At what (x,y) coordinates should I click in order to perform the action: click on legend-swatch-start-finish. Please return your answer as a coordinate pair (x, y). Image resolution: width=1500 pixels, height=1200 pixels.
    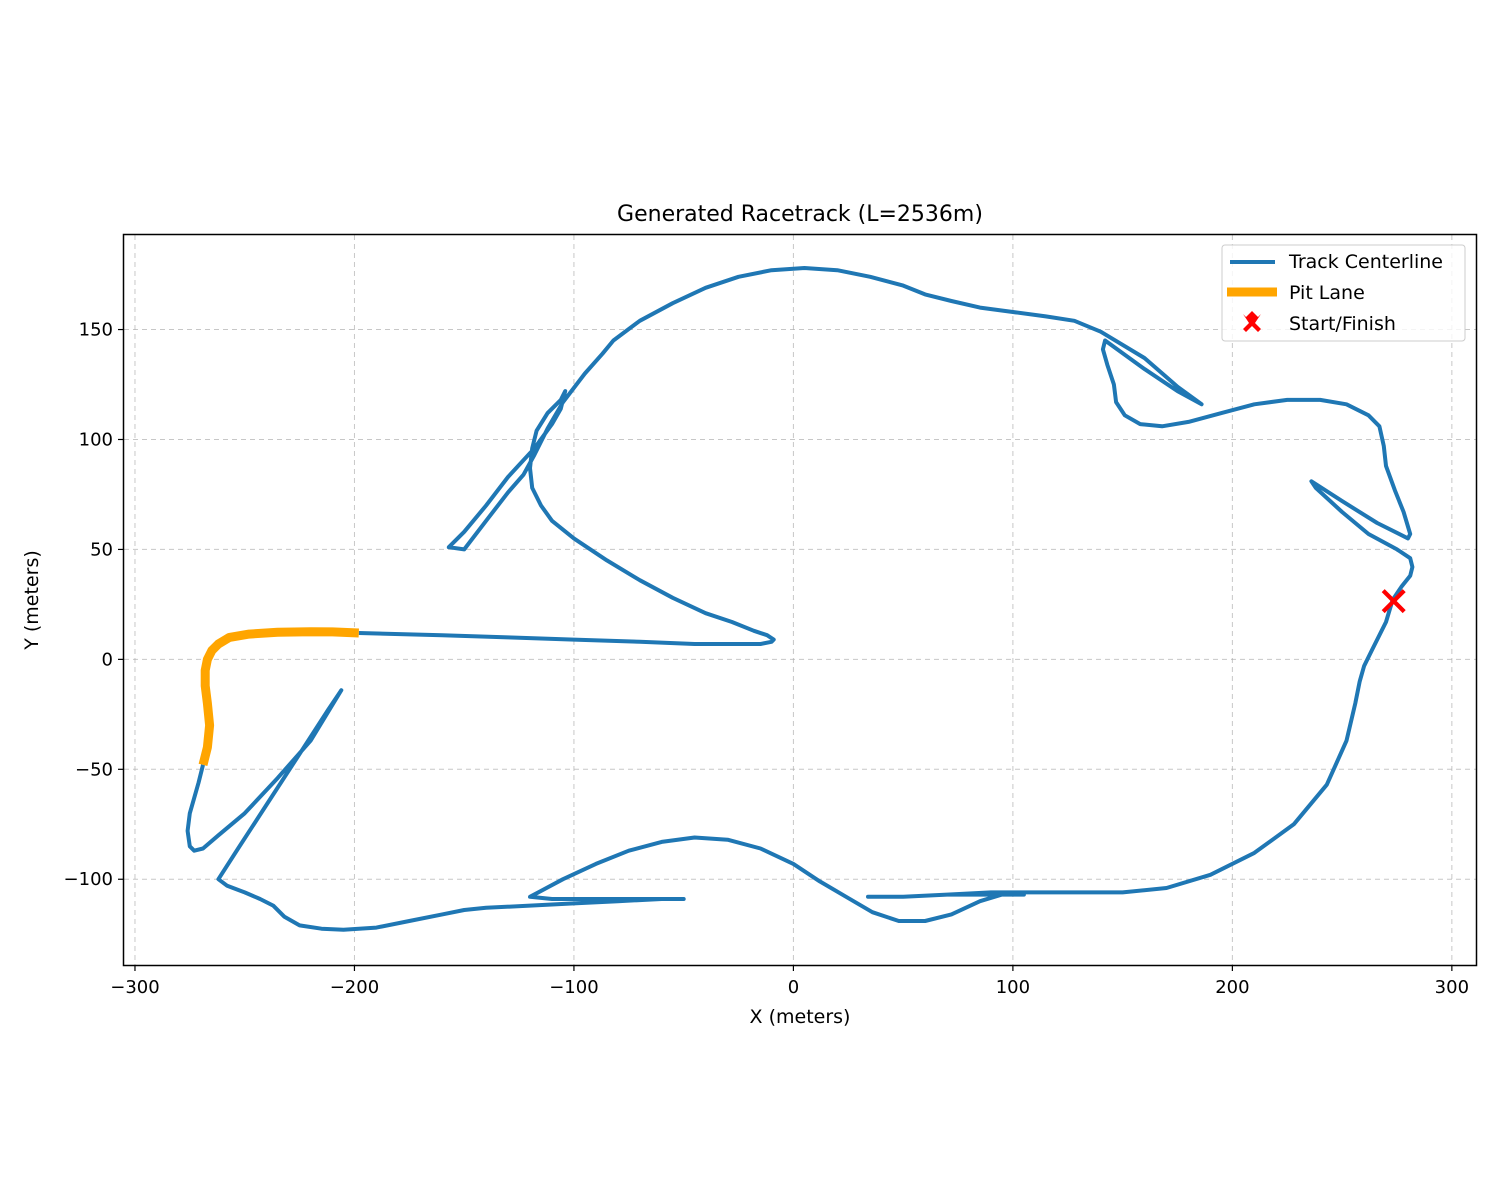
    Looking at the image, I should click on (1252, 321).